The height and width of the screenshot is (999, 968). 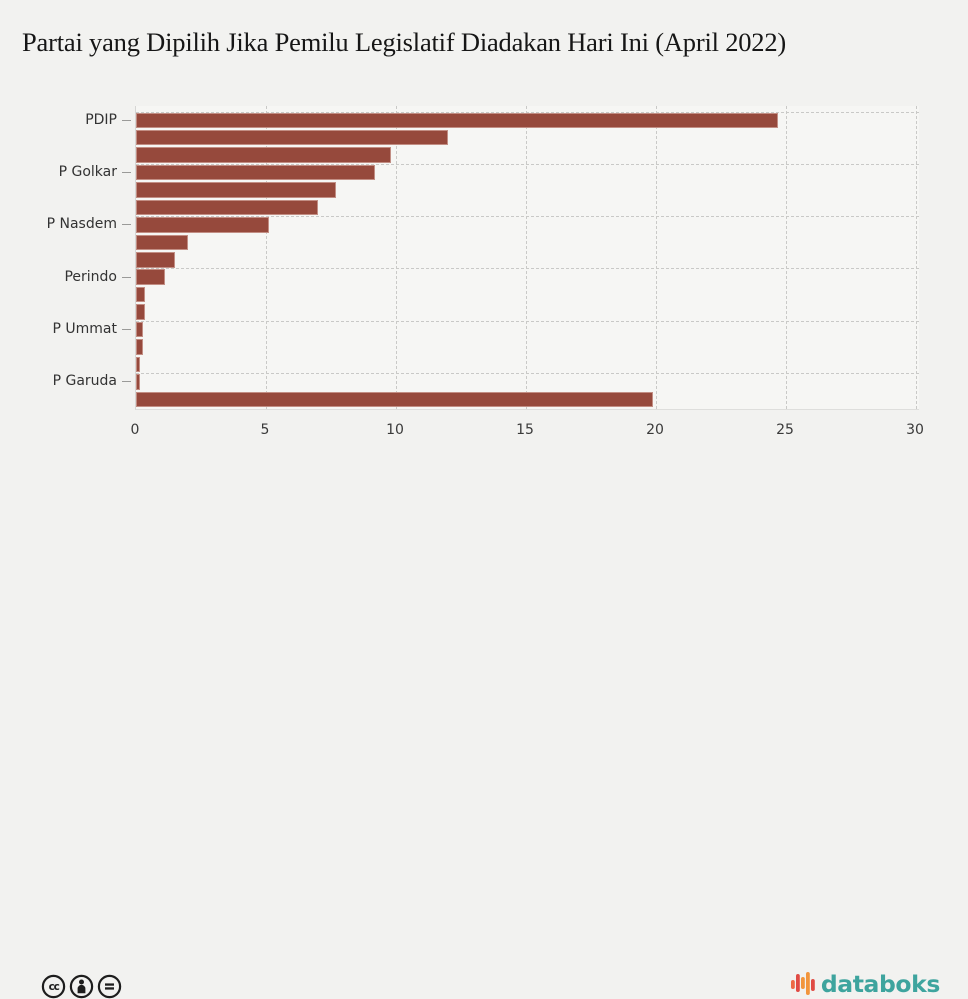 I want to click on svg-text: cc, so click(x=54, y=987).